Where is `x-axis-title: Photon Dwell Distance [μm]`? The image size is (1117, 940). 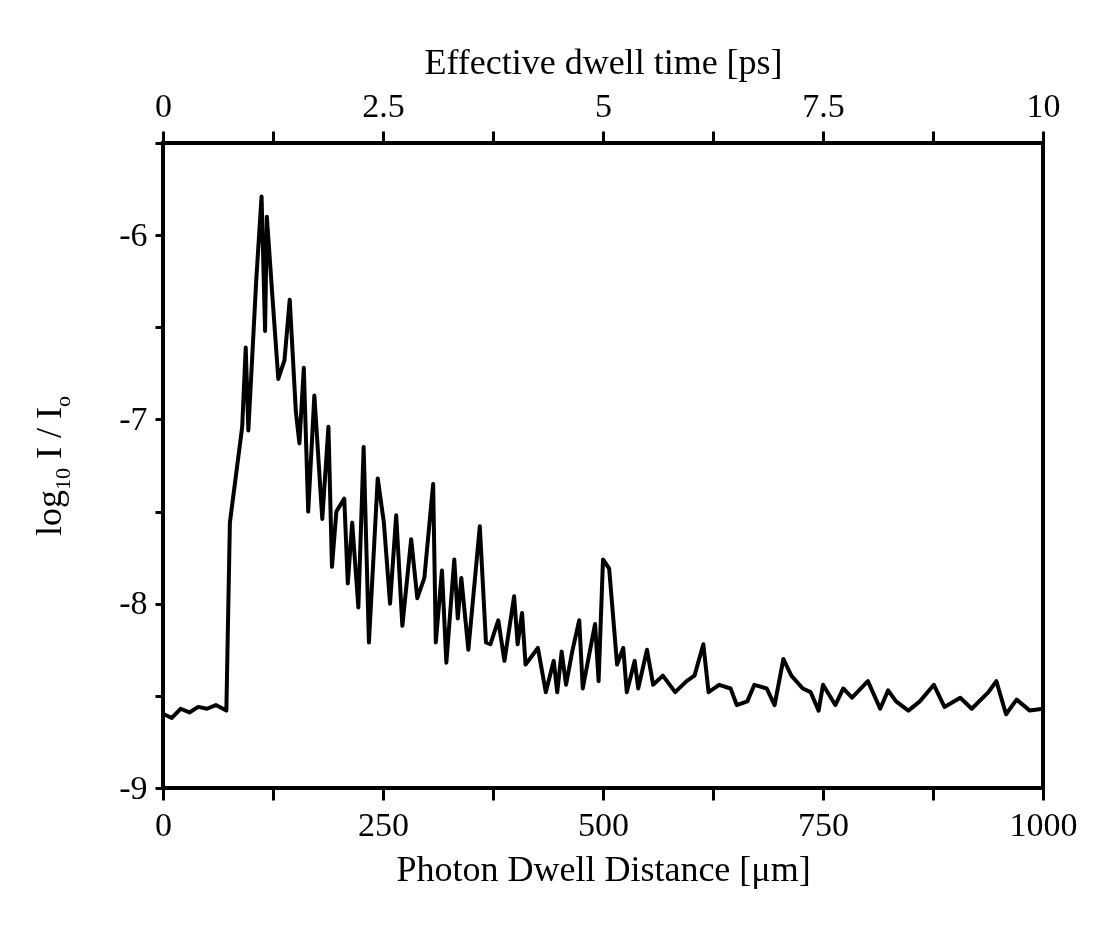
x-axis-title: Photon Dwell Distance [μm] is located at coordinates (603, 868).